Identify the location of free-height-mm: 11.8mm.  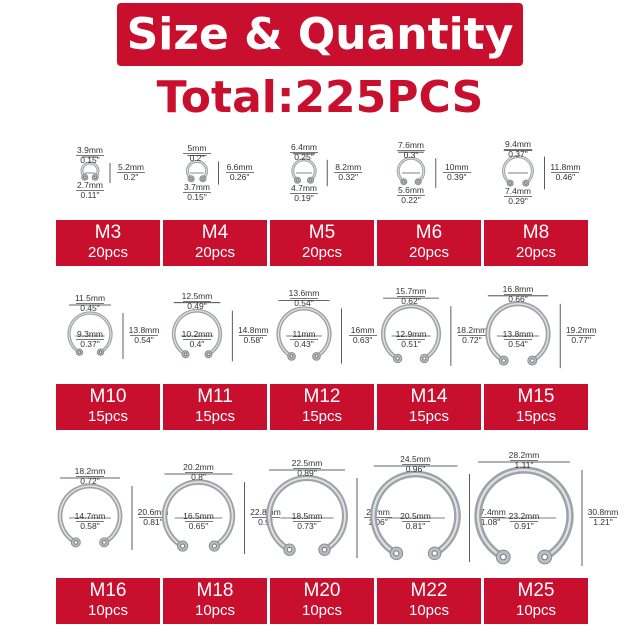
(565, 167).